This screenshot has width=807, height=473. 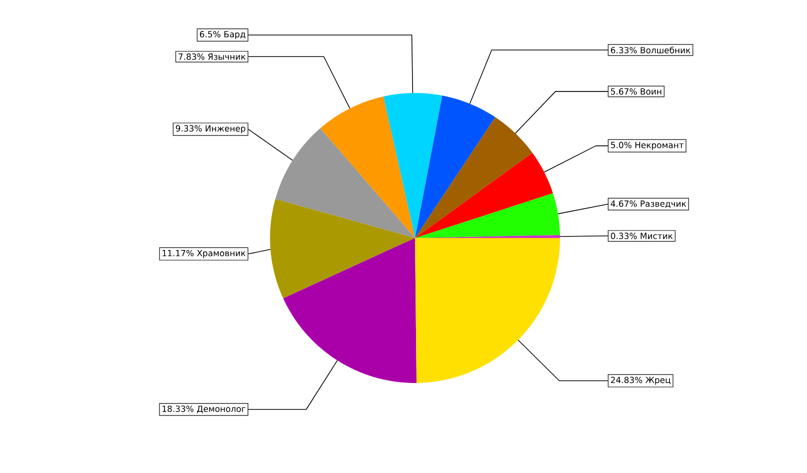 I want to click on slice-label: Некромант, so click(x=659, y=146).